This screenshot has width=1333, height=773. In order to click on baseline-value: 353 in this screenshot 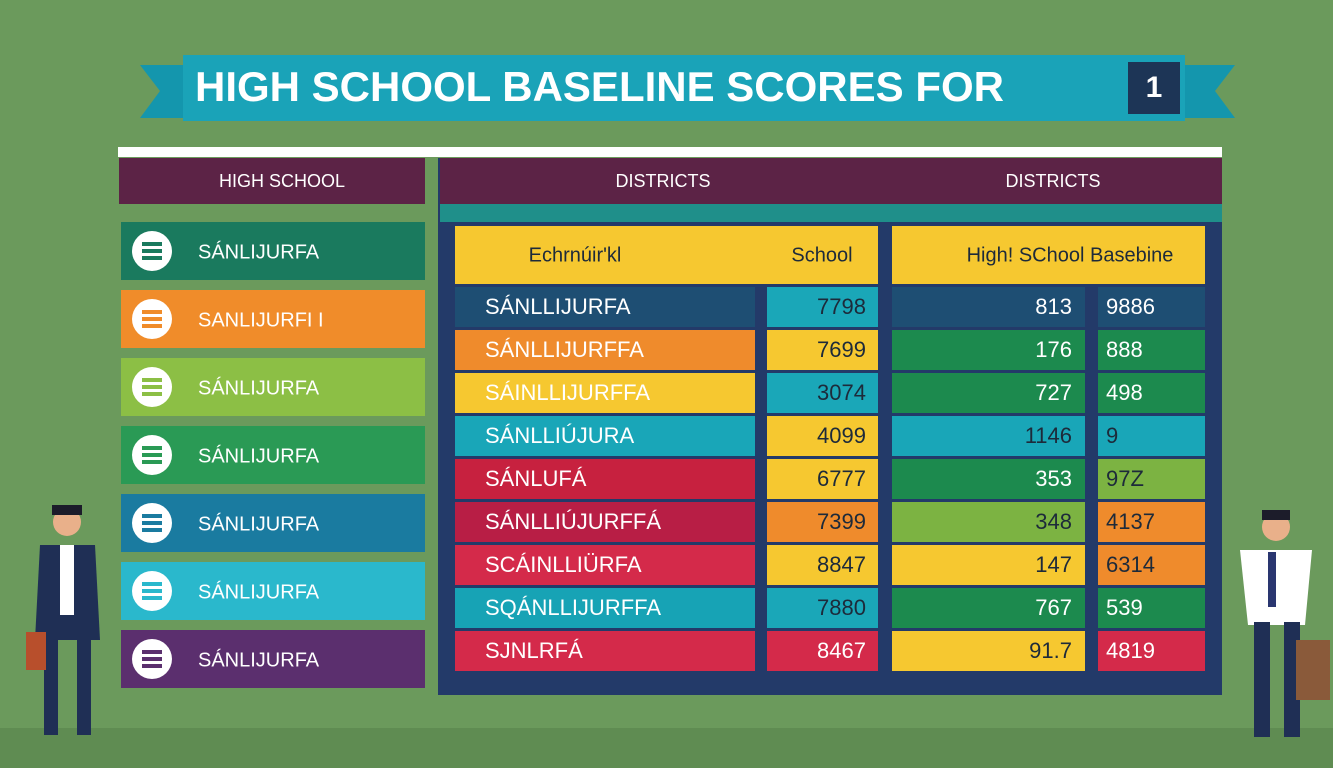, I will do `click(1053, 478)`.